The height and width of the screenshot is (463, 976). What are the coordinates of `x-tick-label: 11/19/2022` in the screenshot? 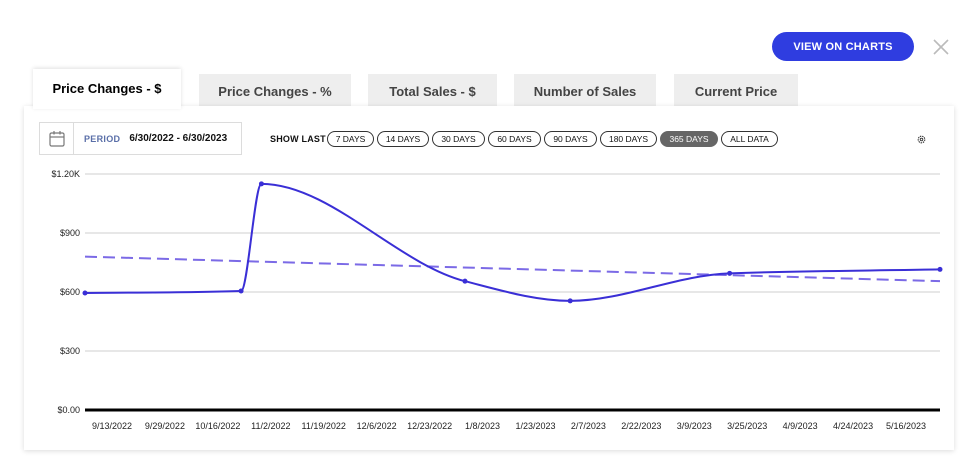 It's located at (324, 426).